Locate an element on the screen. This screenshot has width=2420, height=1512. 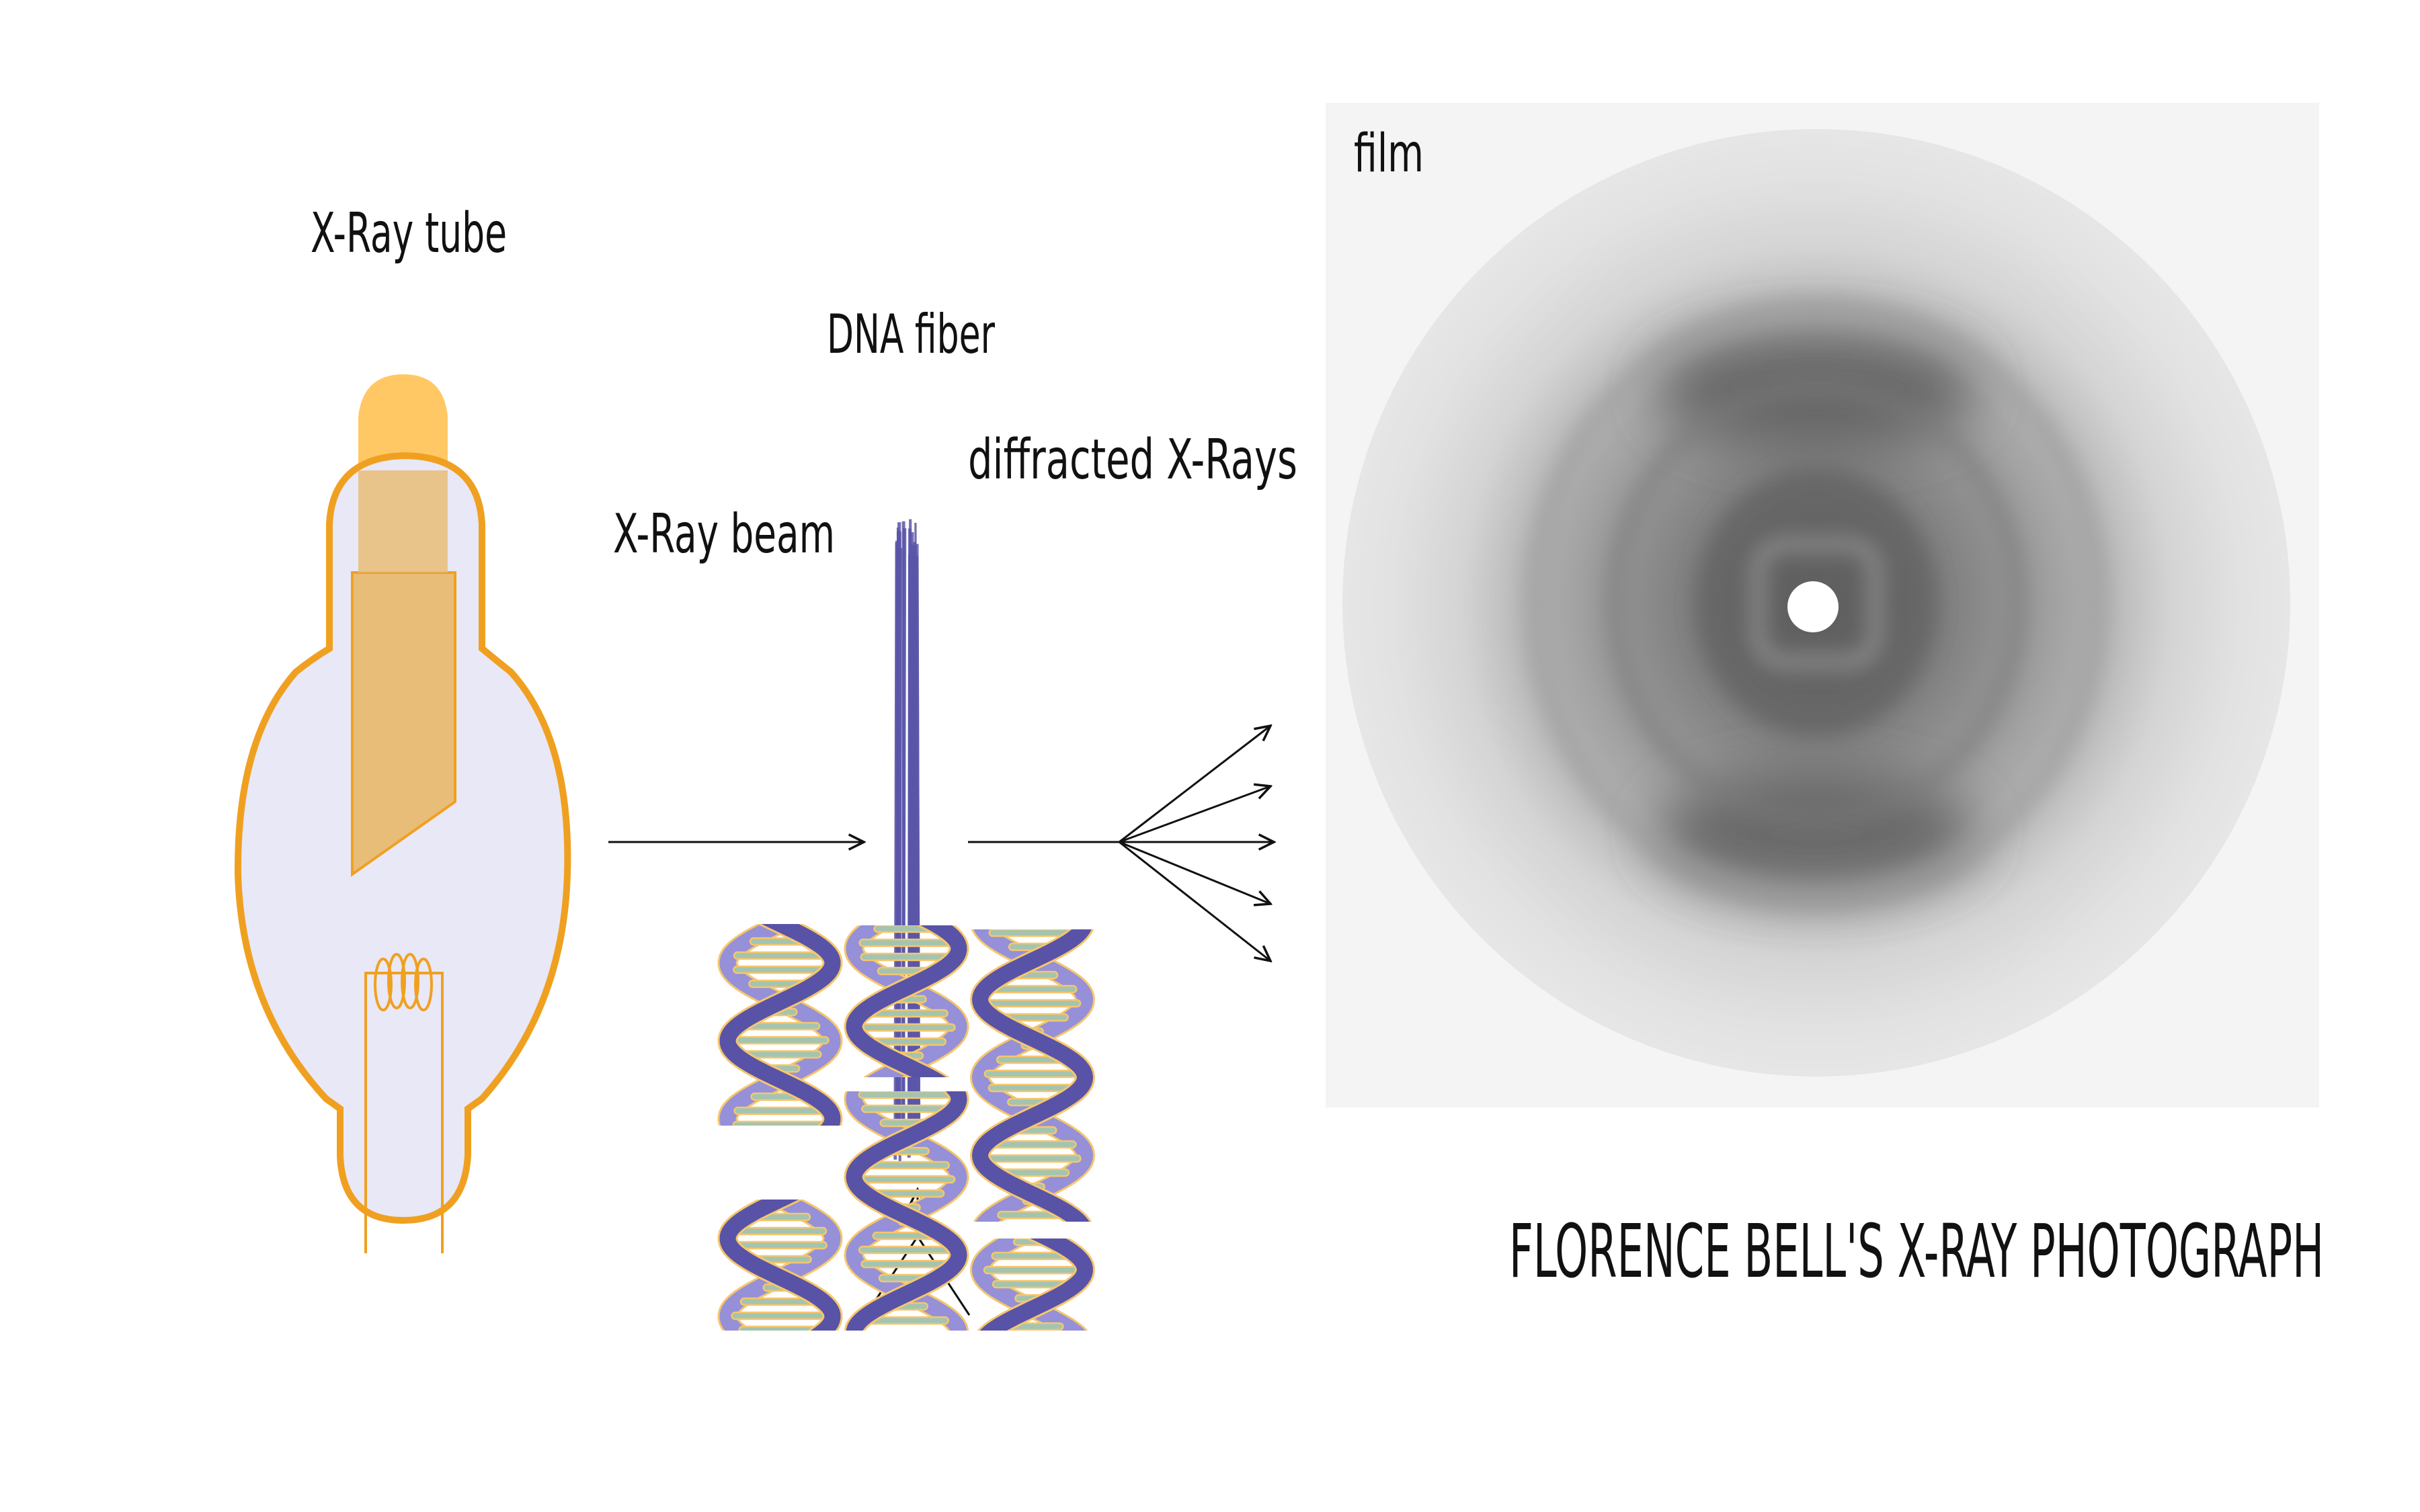
diffracted-xrays-label: diffracted X-Rays is located at coordinates (1132, 460).